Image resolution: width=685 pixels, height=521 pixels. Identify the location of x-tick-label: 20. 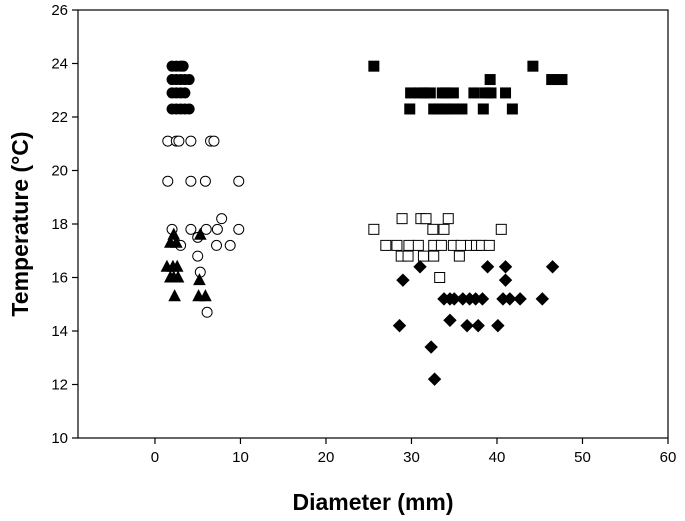
(326, 457).